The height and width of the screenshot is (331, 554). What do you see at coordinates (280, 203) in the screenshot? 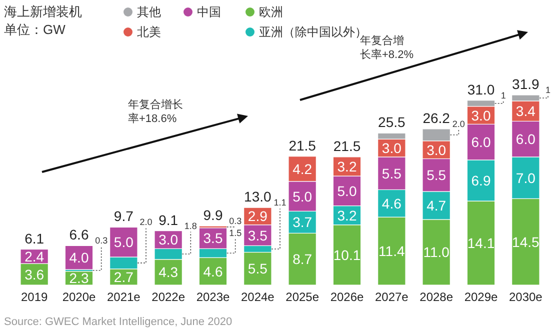
I see `data-label: 1.1` at bounding box center [280, 203].